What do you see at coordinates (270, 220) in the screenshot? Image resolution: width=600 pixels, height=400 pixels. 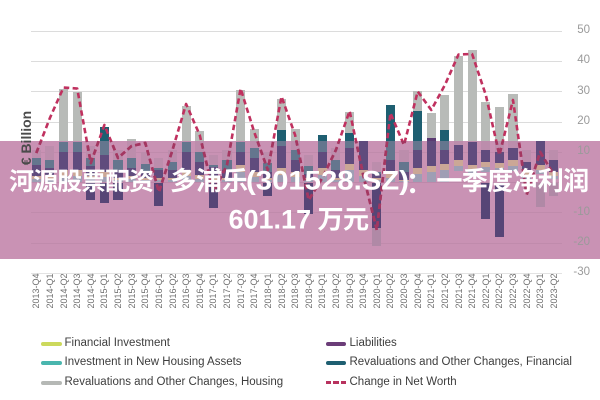 I see `svg-text: 601.17` at bounding box center [270, 220].